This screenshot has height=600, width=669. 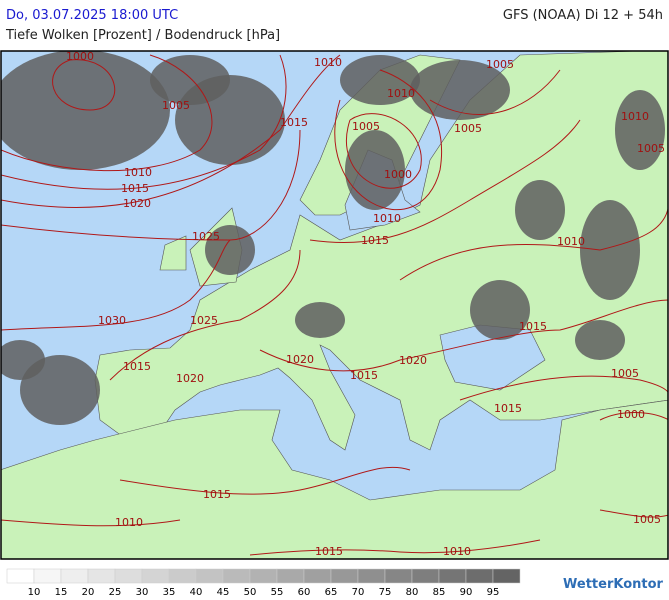 What do you see at coordinates (92, 15) in the screenshot?
I see `datetime: Do, 03.07.2025 18:00 UTC` at bounding box center [92, 15].